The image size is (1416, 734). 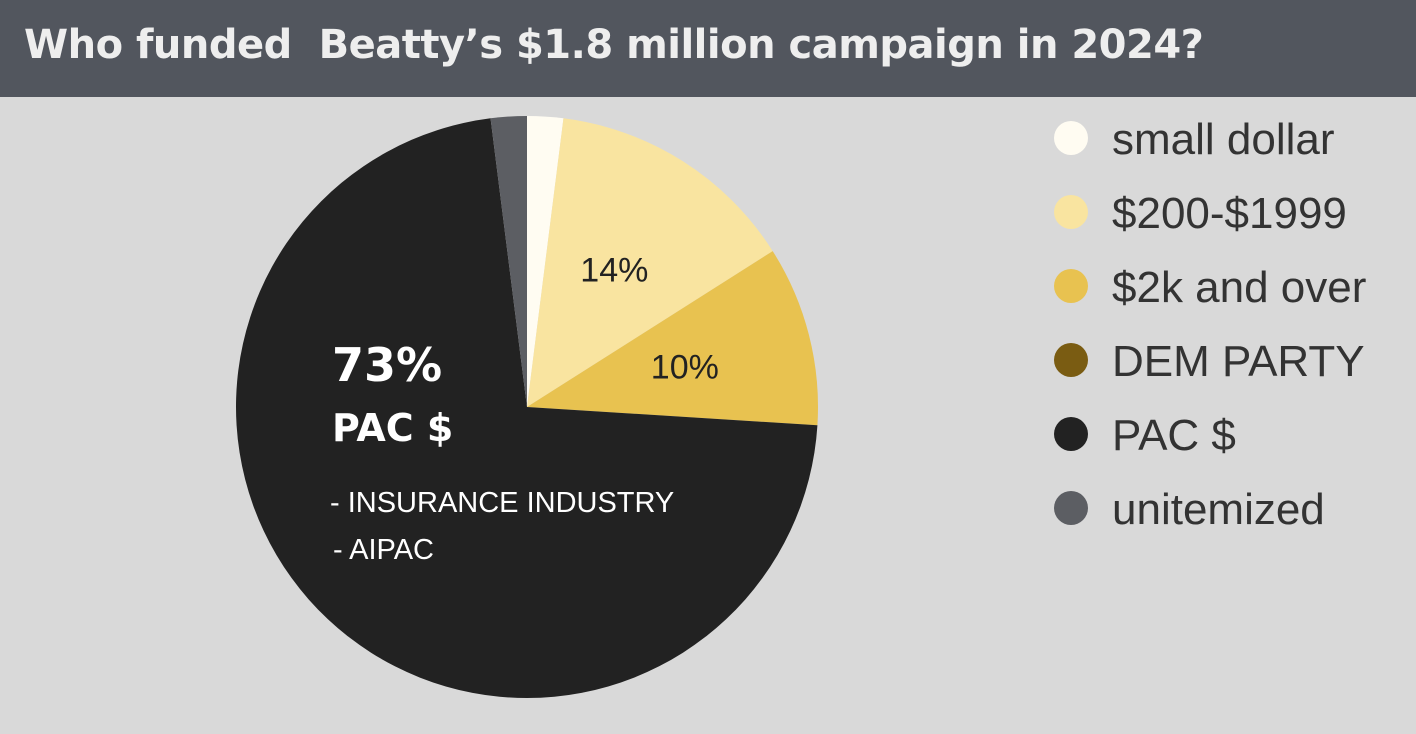 I want to click on legend-label-mid-dollar: $200-$1999, so click(x=1229, y=213).